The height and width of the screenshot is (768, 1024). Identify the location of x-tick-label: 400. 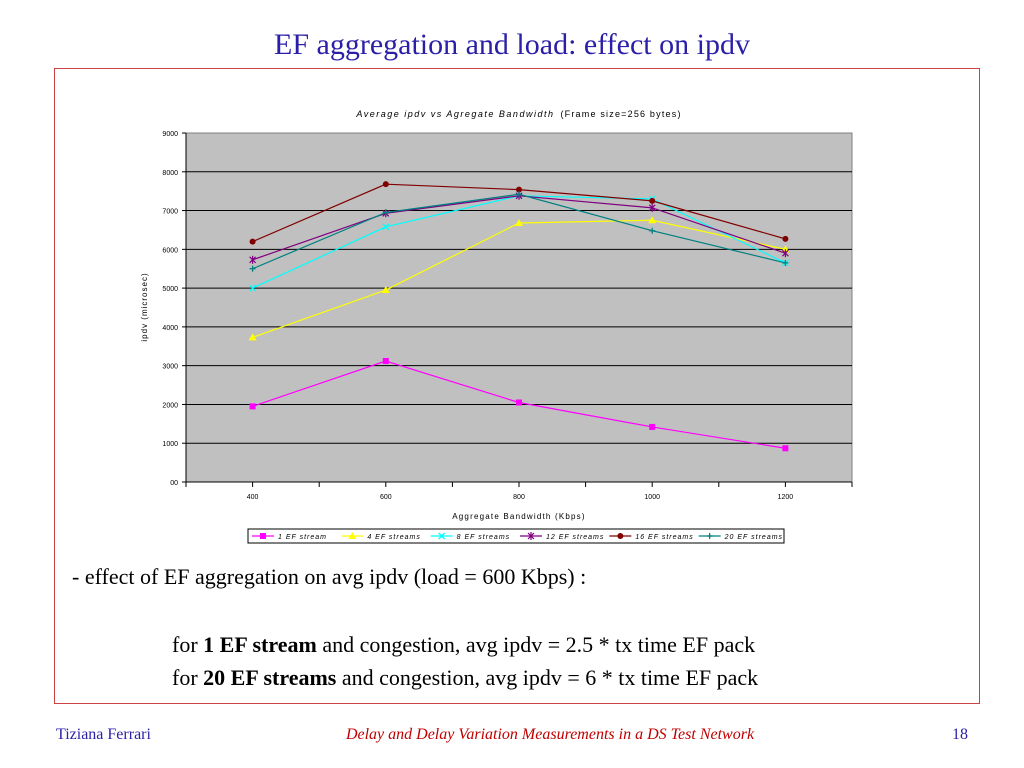
(253, 497).